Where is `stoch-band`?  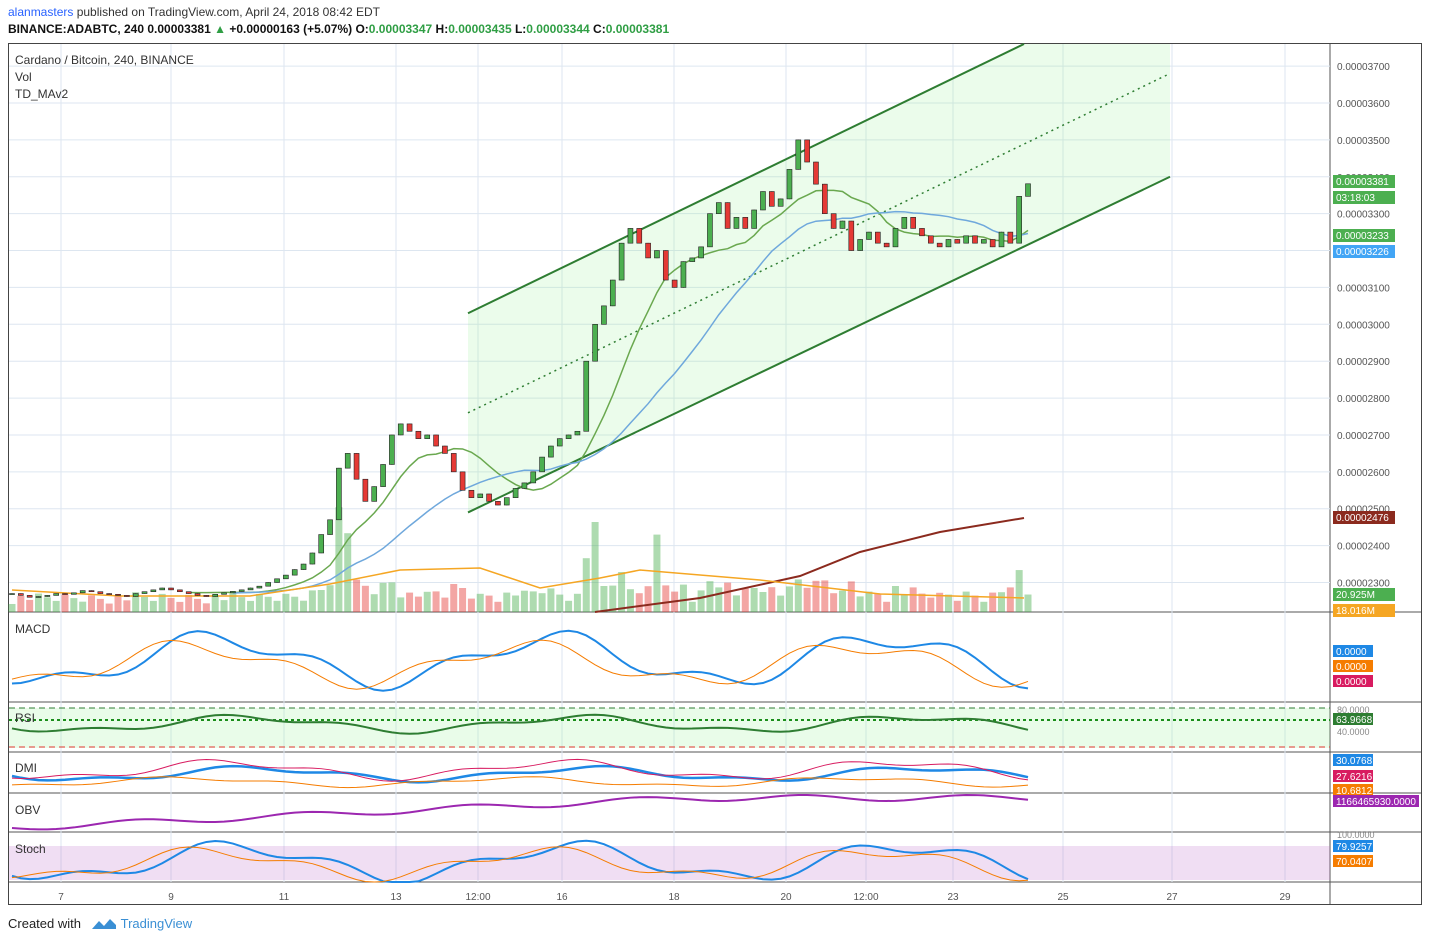 stoch-band is located at coordinates (669, 863).